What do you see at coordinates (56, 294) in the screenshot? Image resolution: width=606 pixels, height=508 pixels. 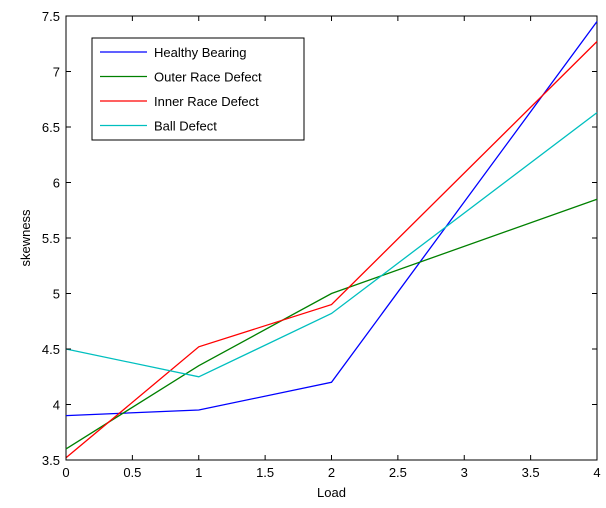 I see `y-tick-label: 5` at bounding box center [56, 294].